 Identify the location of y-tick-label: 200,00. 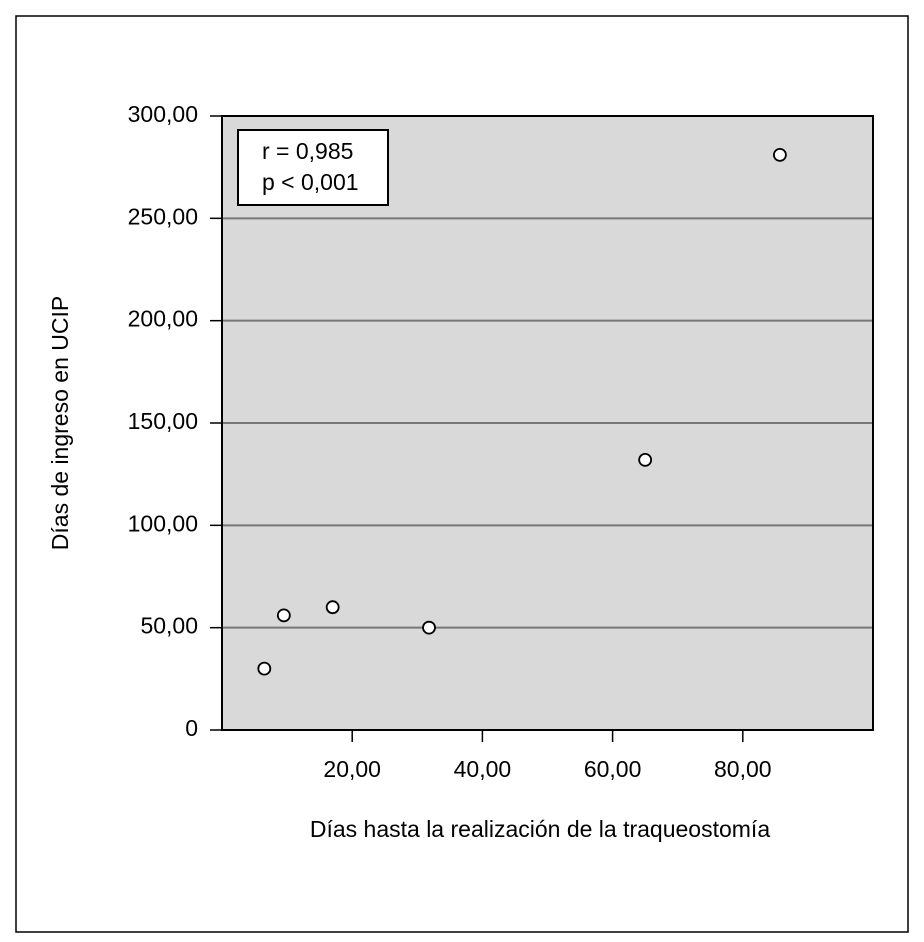
(163, 319).